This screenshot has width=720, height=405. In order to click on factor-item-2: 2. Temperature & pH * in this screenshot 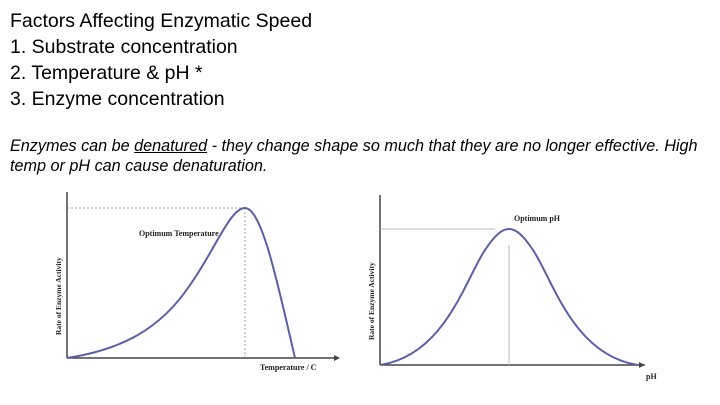, I will do `click(106, 73)`.